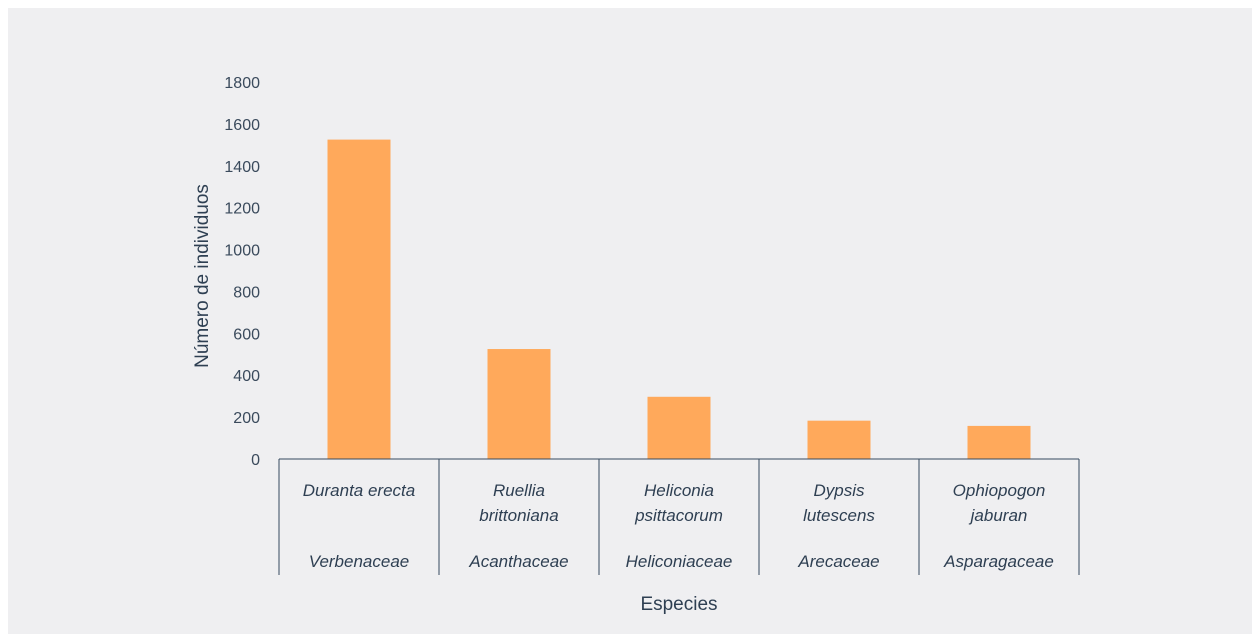 The width and height of the screenshot is (1260, 638). Describe the element at coordinates (202, 276) in the screenshot. I see `y-axis-title: Número de individuos` at that location.